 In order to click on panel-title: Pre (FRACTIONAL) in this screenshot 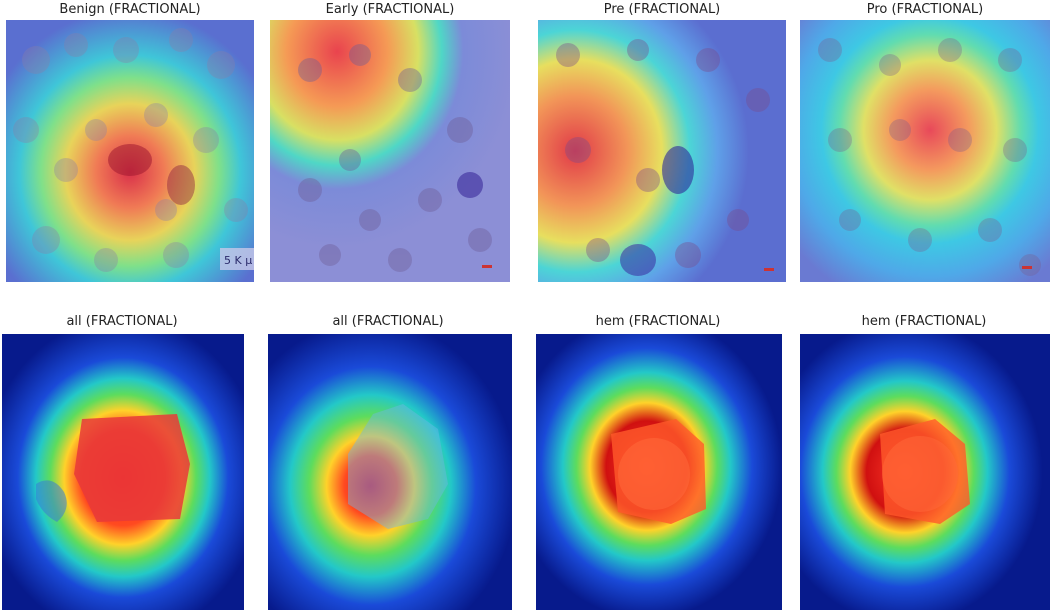, I will do `click(662, 9)`.